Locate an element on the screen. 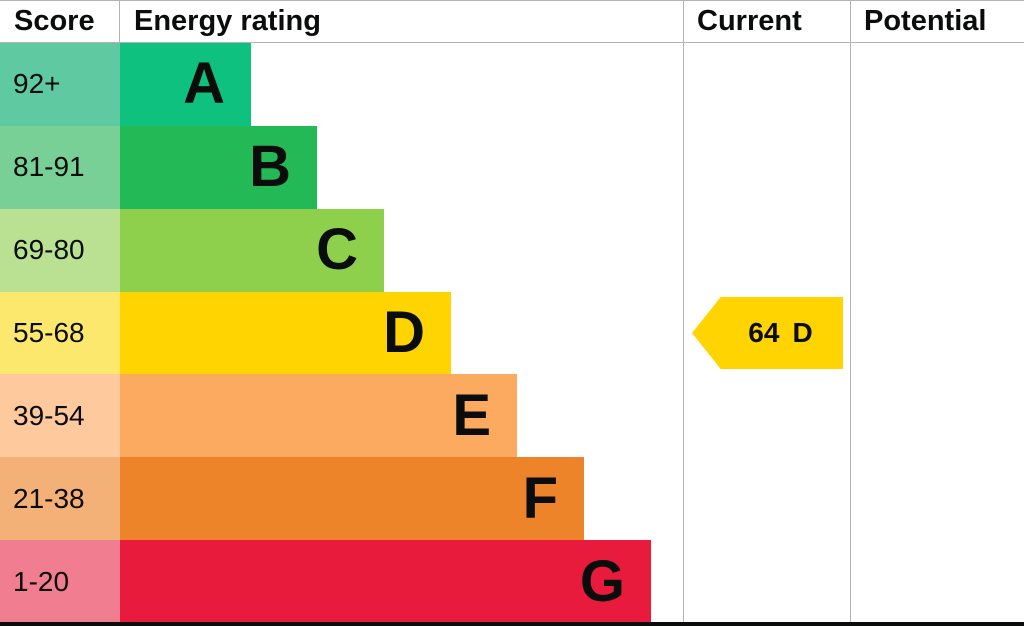  header-current: Current is located at coordinates (749, 21).